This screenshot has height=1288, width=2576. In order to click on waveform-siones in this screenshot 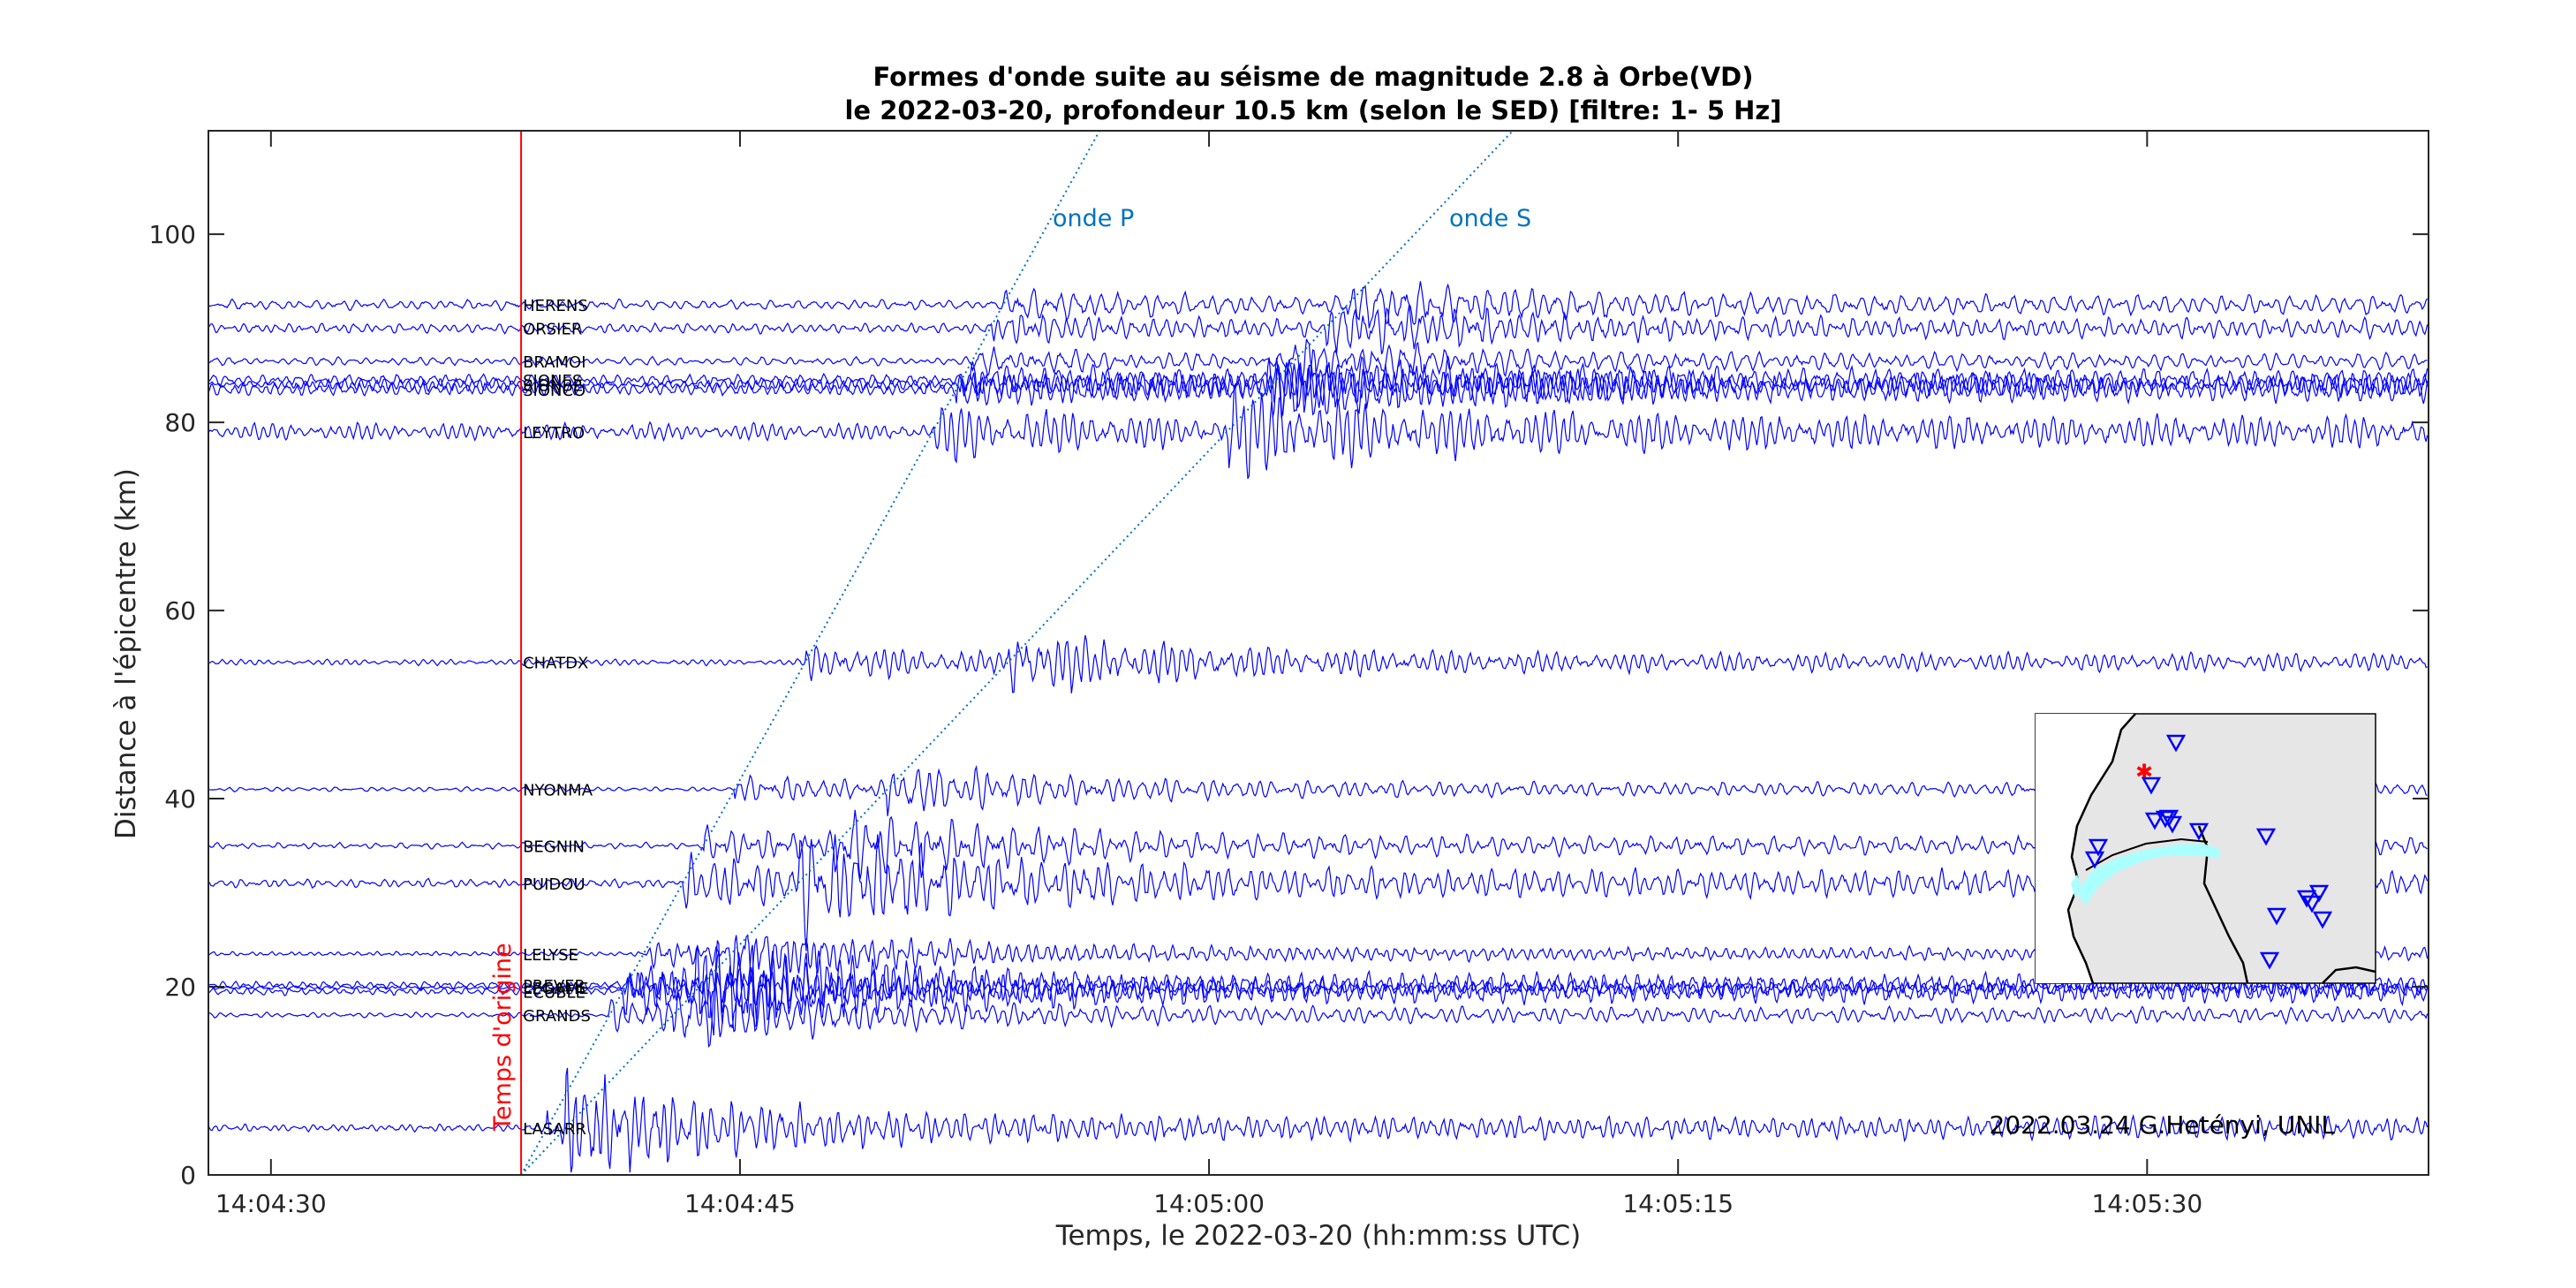, I will do `click(1318, 378)`.